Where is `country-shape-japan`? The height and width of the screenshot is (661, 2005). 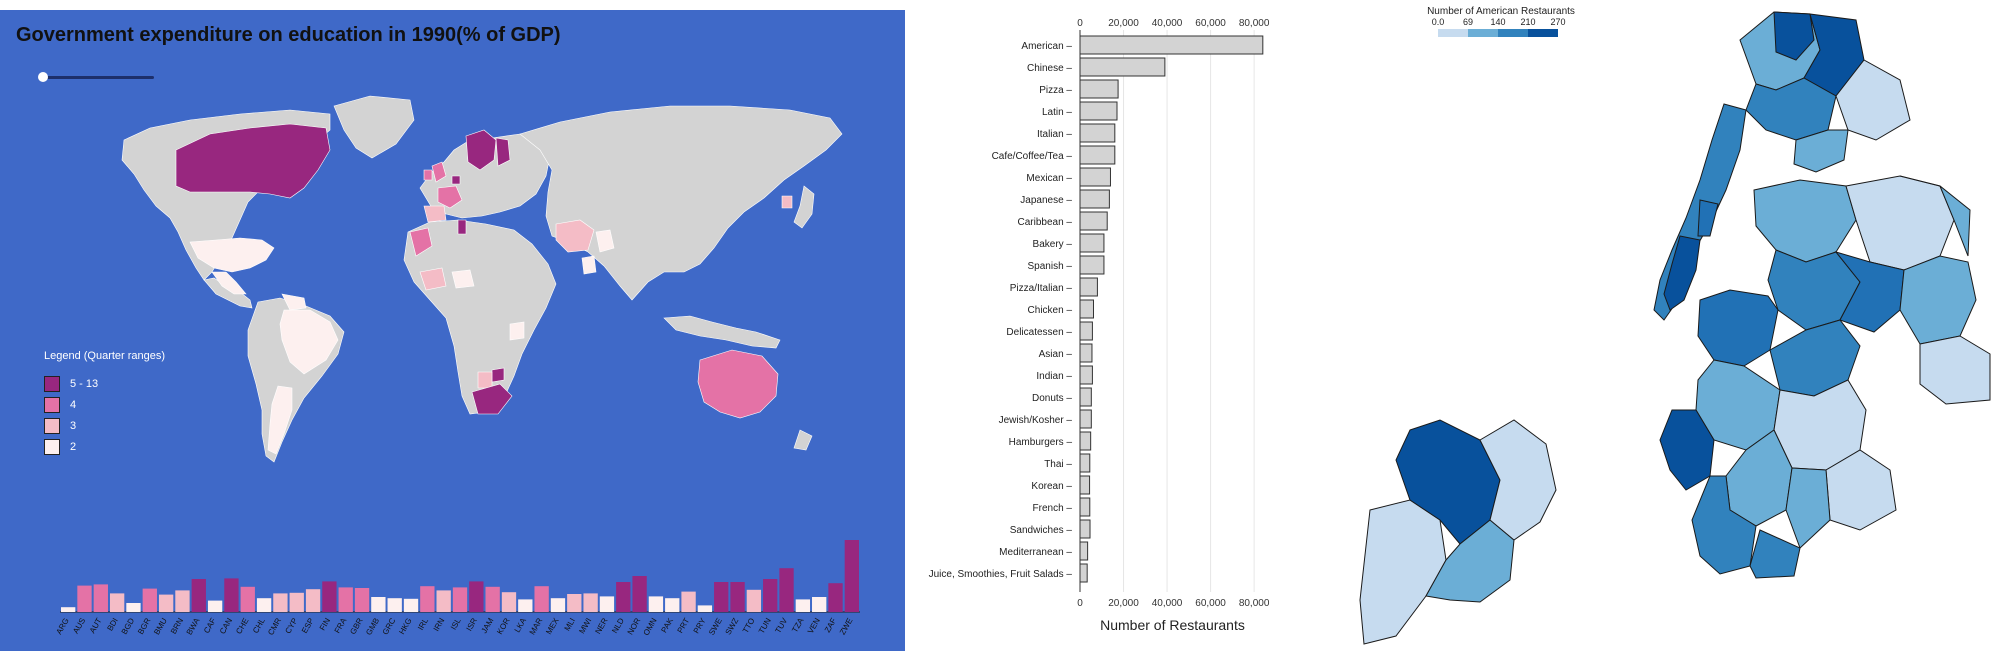 country-shape-japan is located at coordinates (804, 207).